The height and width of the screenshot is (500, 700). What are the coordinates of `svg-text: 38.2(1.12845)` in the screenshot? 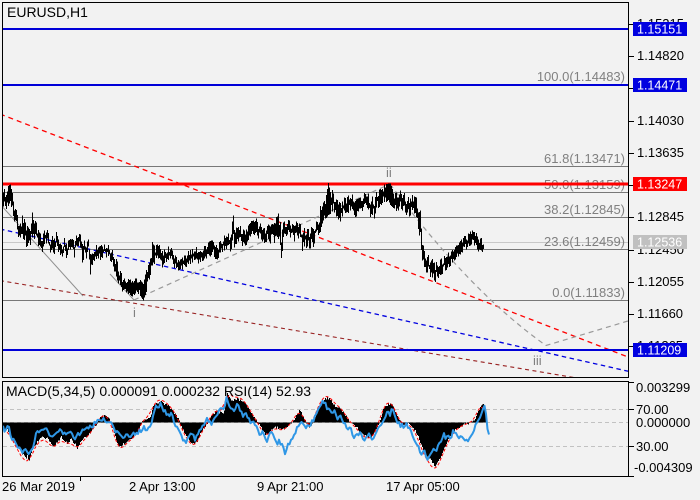 It's located at (584, 209).